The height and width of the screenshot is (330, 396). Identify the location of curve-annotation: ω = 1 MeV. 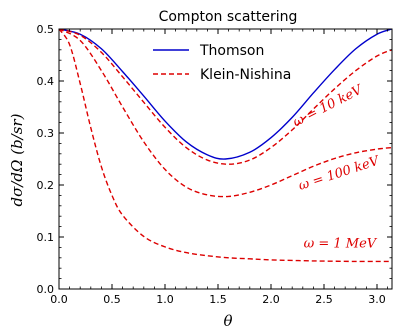
(341, 243).